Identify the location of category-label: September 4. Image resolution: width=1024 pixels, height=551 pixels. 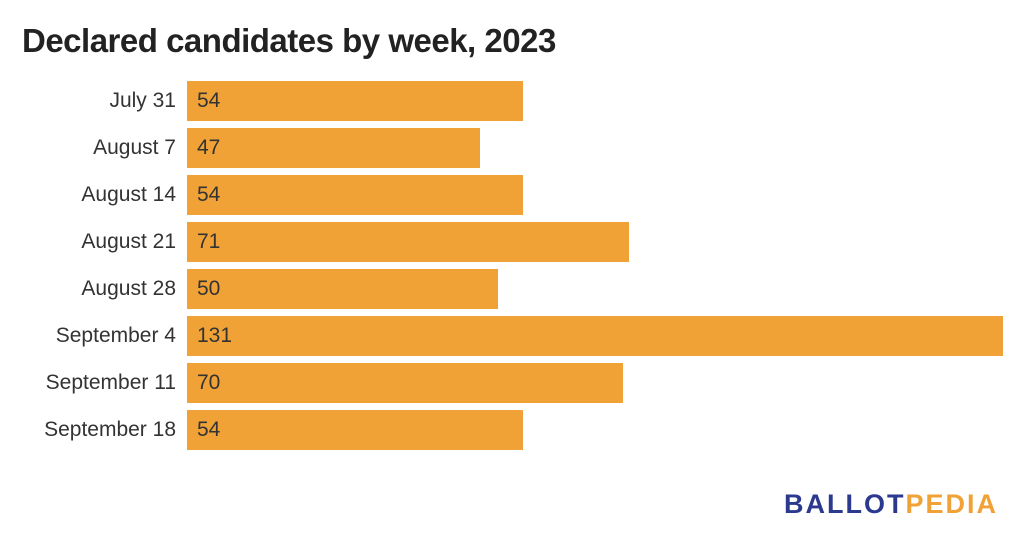
(115, 335).